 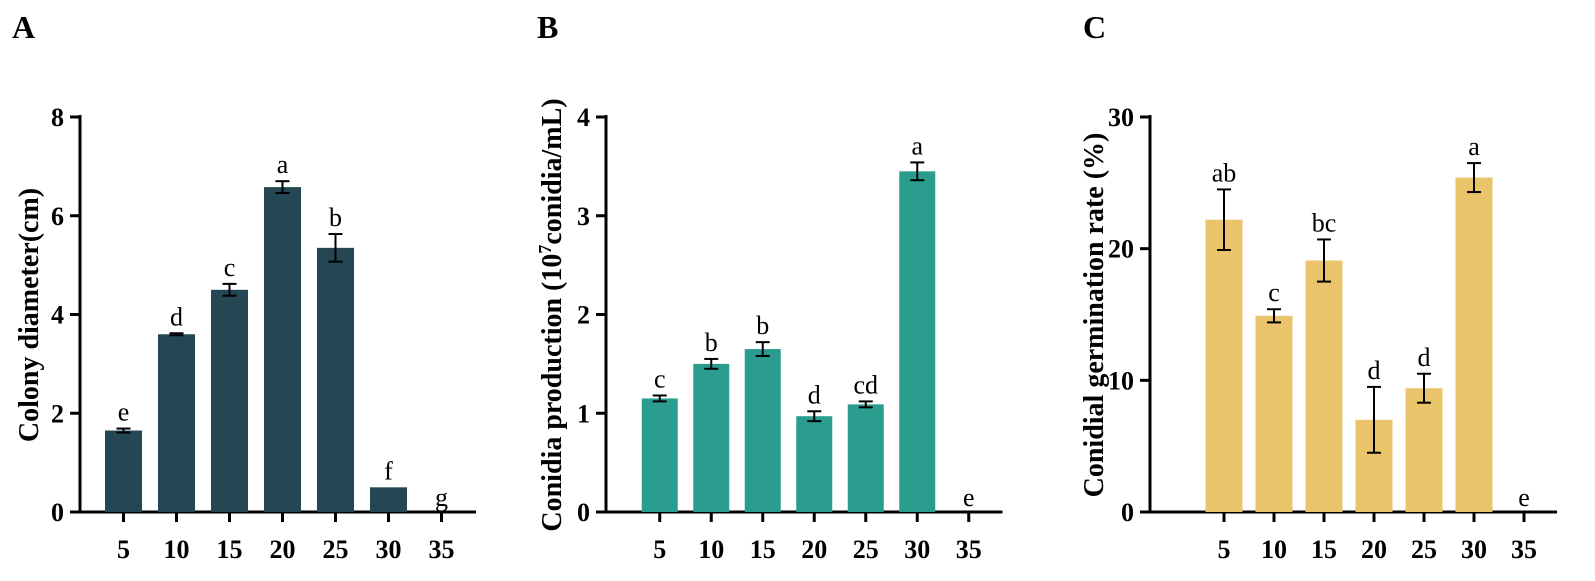 What do you see at coordinates (1324, 222) in the screenshot?
I see `sig-letter-c-15: bc` at bounding box center [1324, 222].